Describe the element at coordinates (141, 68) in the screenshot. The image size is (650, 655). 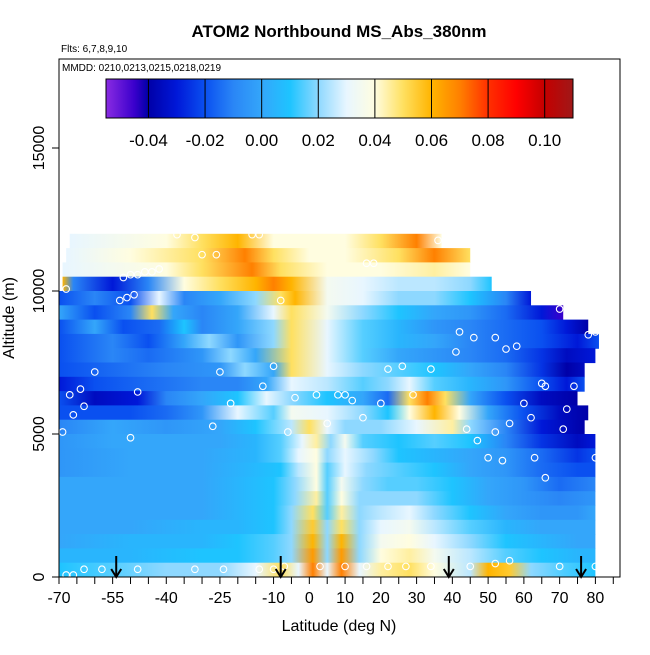
I see `dates-label: MMDD: 0210,0213,0215,0218,0219` at that location.